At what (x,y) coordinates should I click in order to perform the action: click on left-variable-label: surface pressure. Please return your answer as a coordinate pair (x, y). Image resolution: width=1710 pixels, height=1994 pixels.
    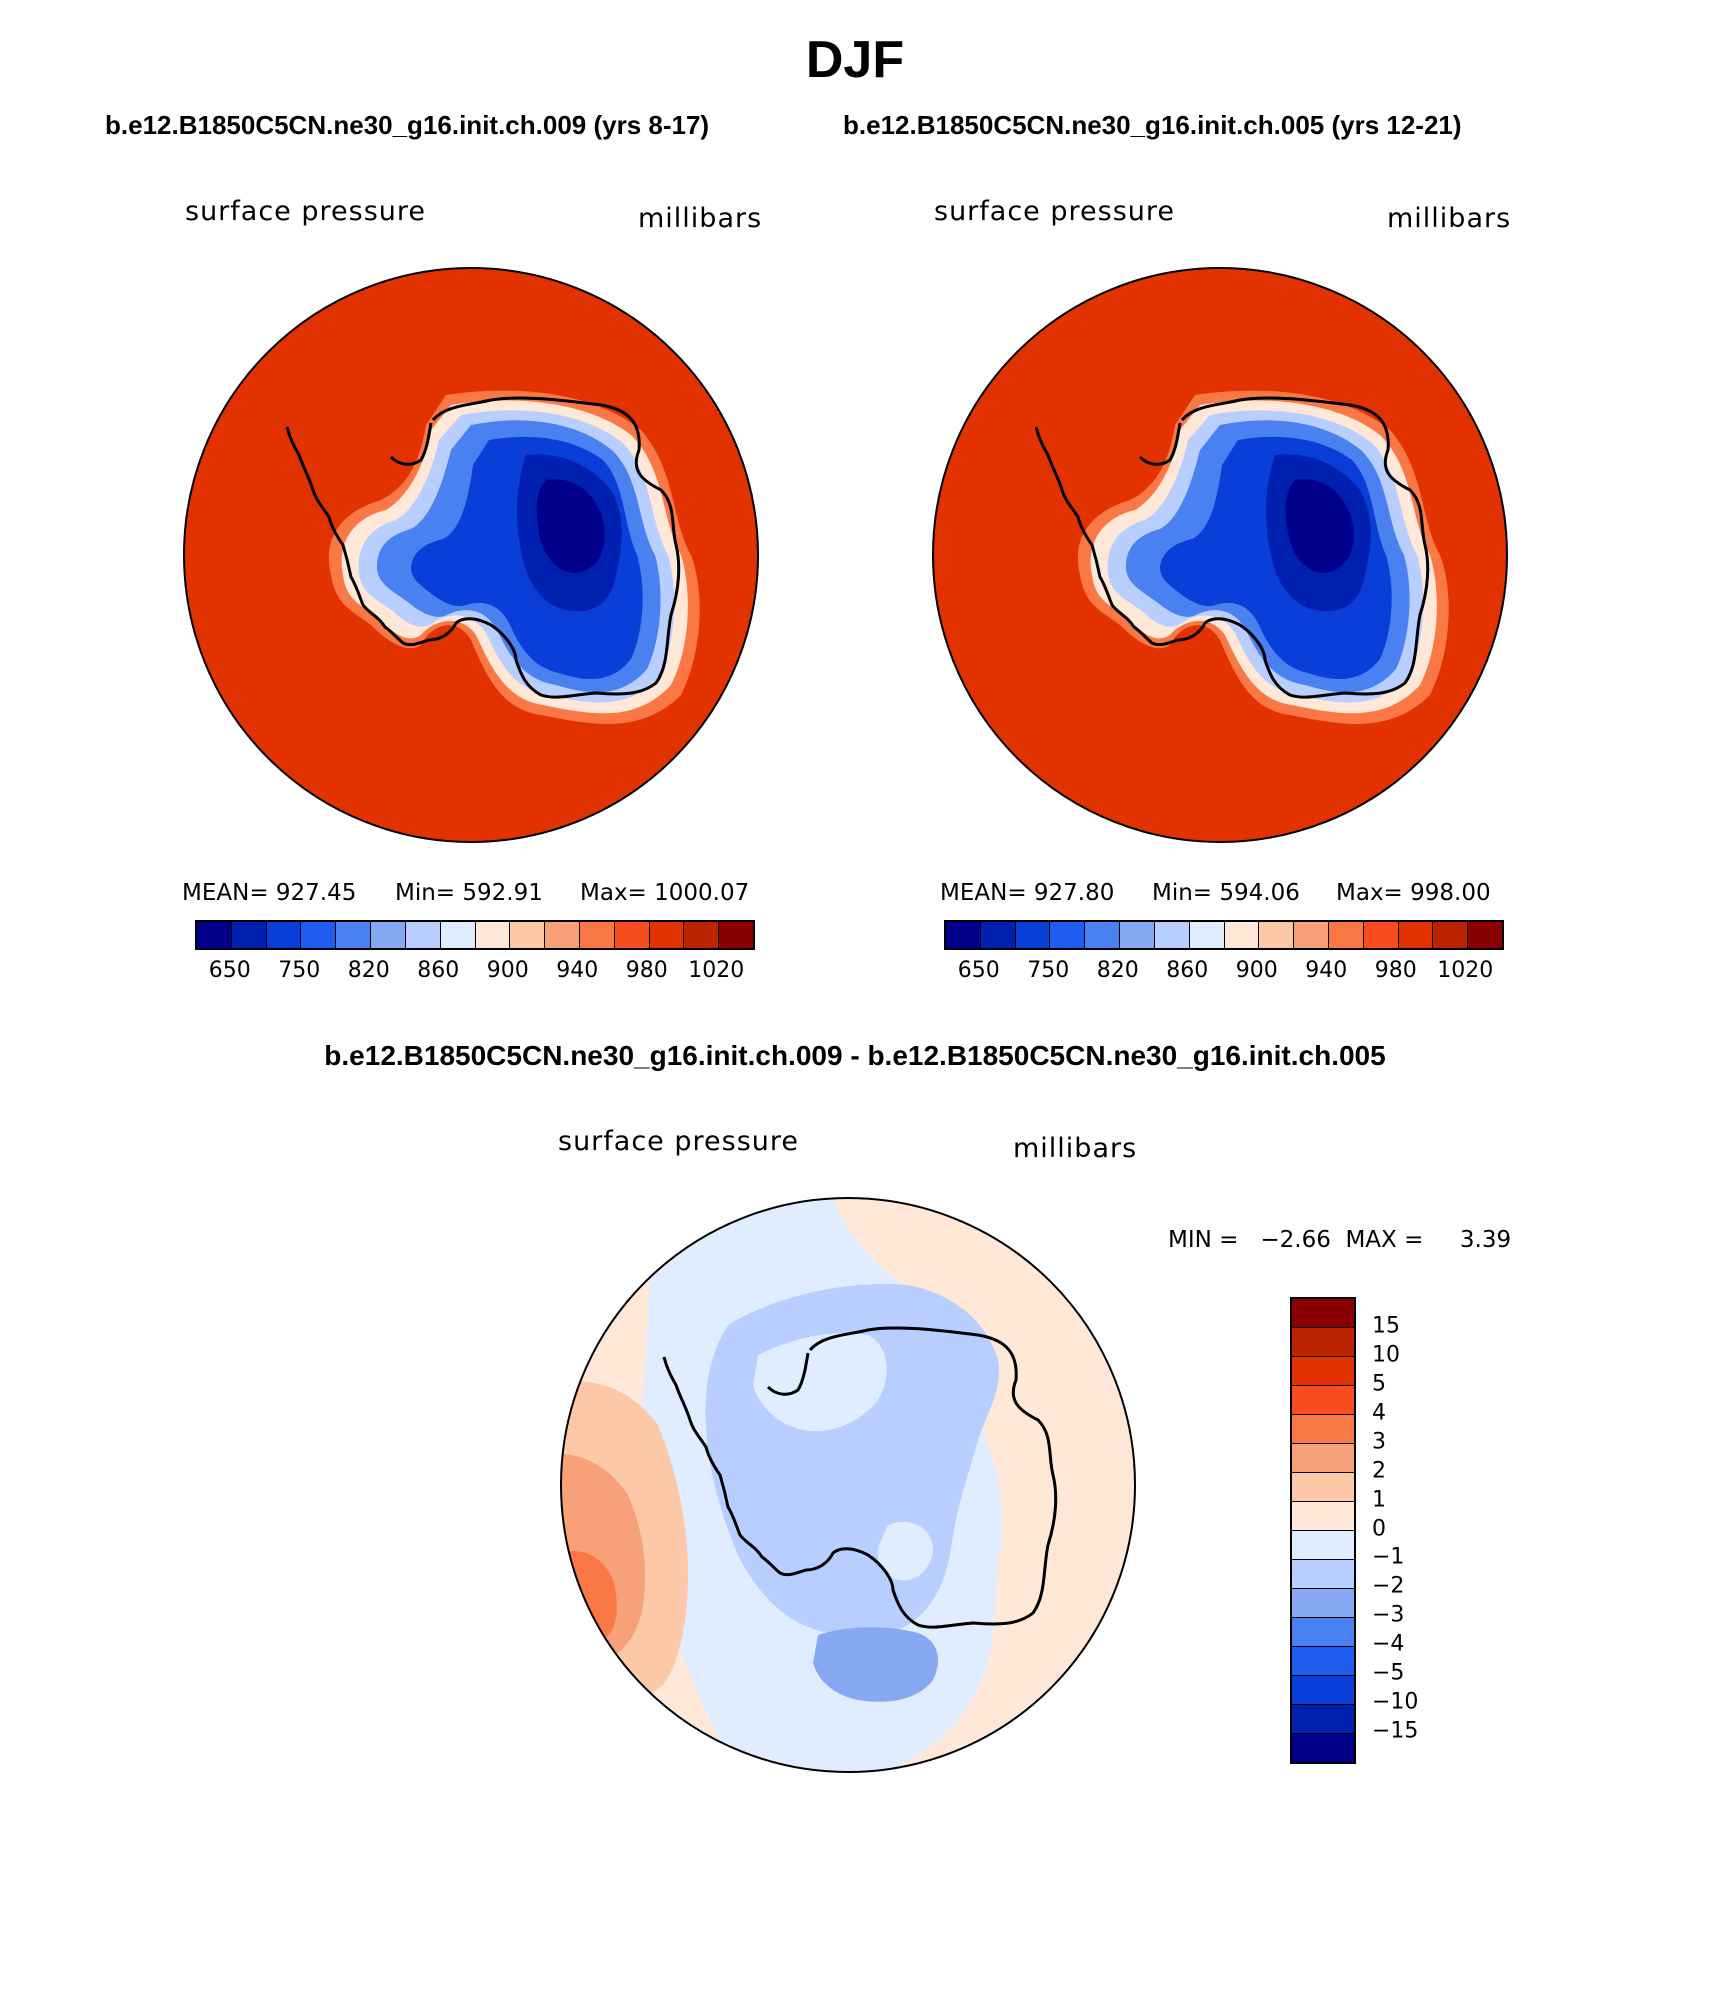
    Looking at the image, I should click on (305, 211).